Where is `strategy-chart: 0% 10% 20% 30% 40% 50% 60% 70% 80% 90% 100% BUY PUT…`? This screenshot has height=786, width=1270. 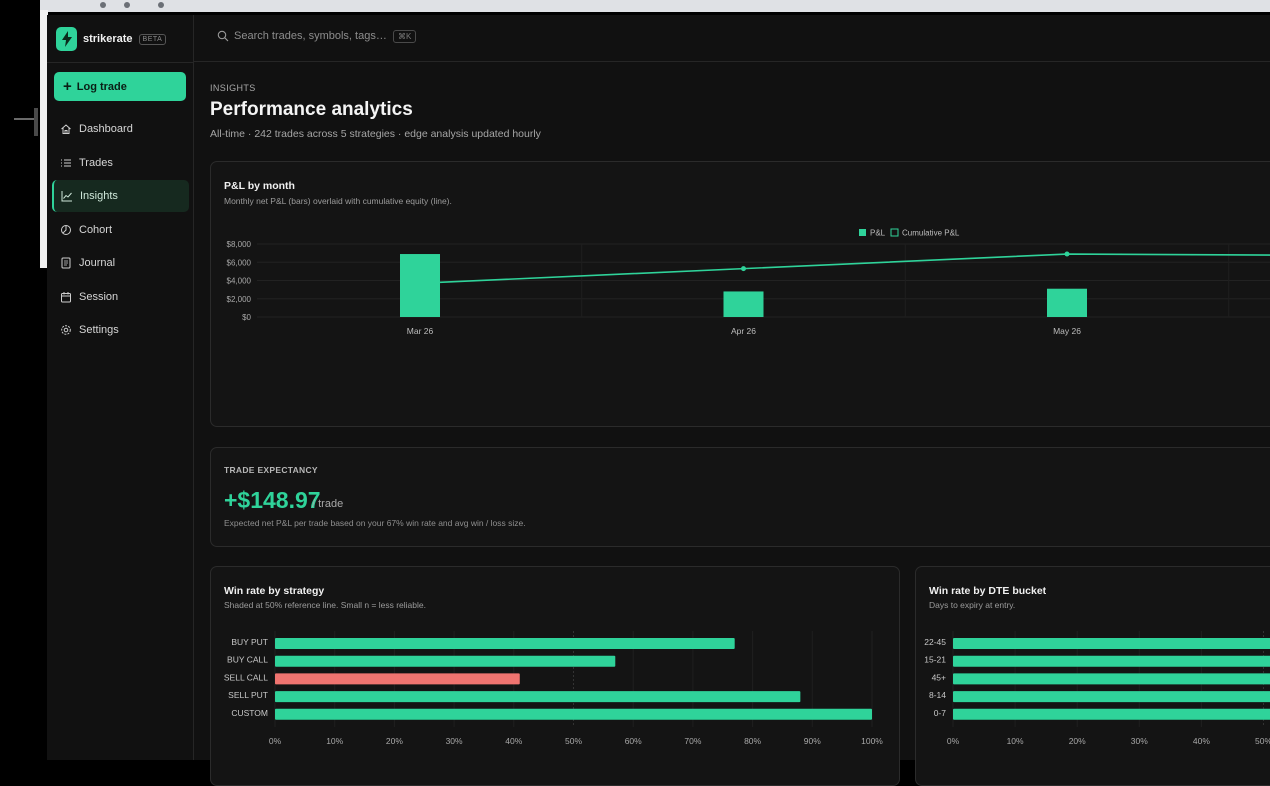 strategy-chart: 0% 10% 20% 30% 40% 50% 60% 70% 80% 90% 100% BUY PUT… is located at coordinates (553, 688).